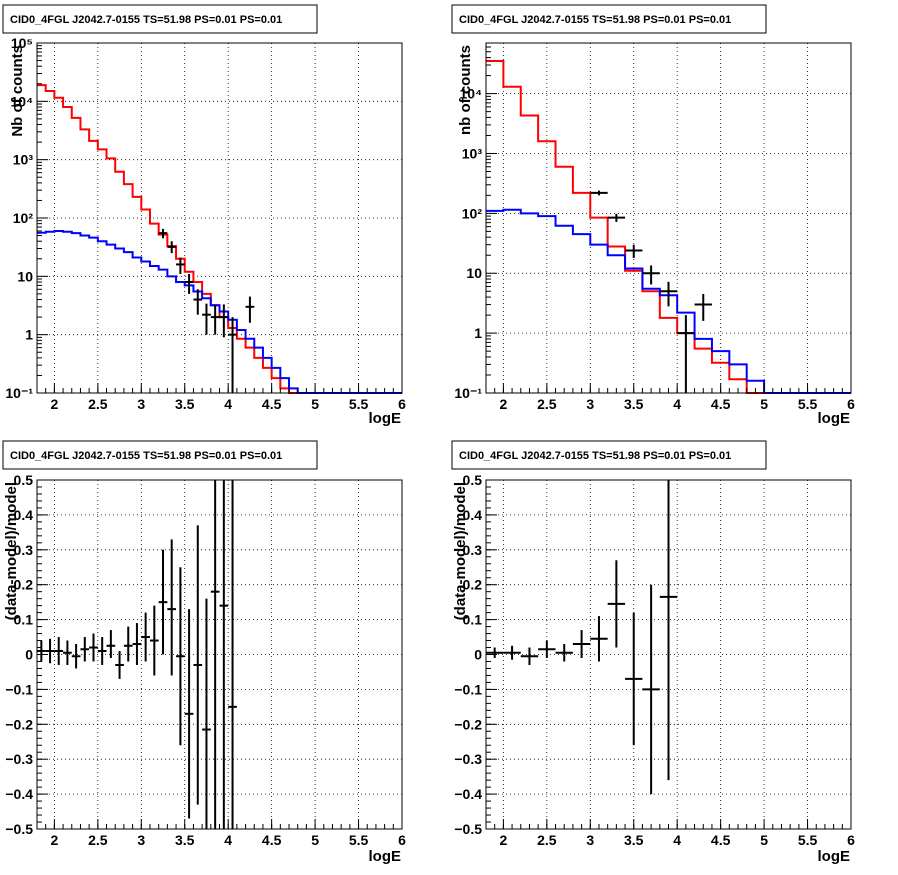  I want to click on y-axis-label: nb of counts, so click(465, 90).